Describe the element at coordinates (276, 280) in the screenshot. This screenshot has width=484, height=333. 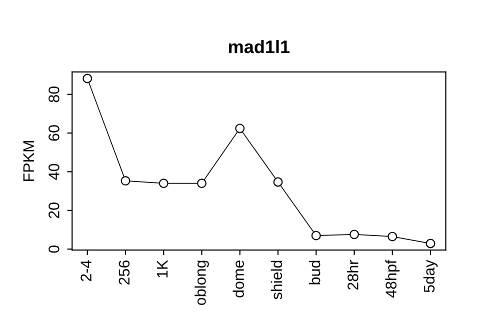
I see `x-tick-label: shield` at that location.